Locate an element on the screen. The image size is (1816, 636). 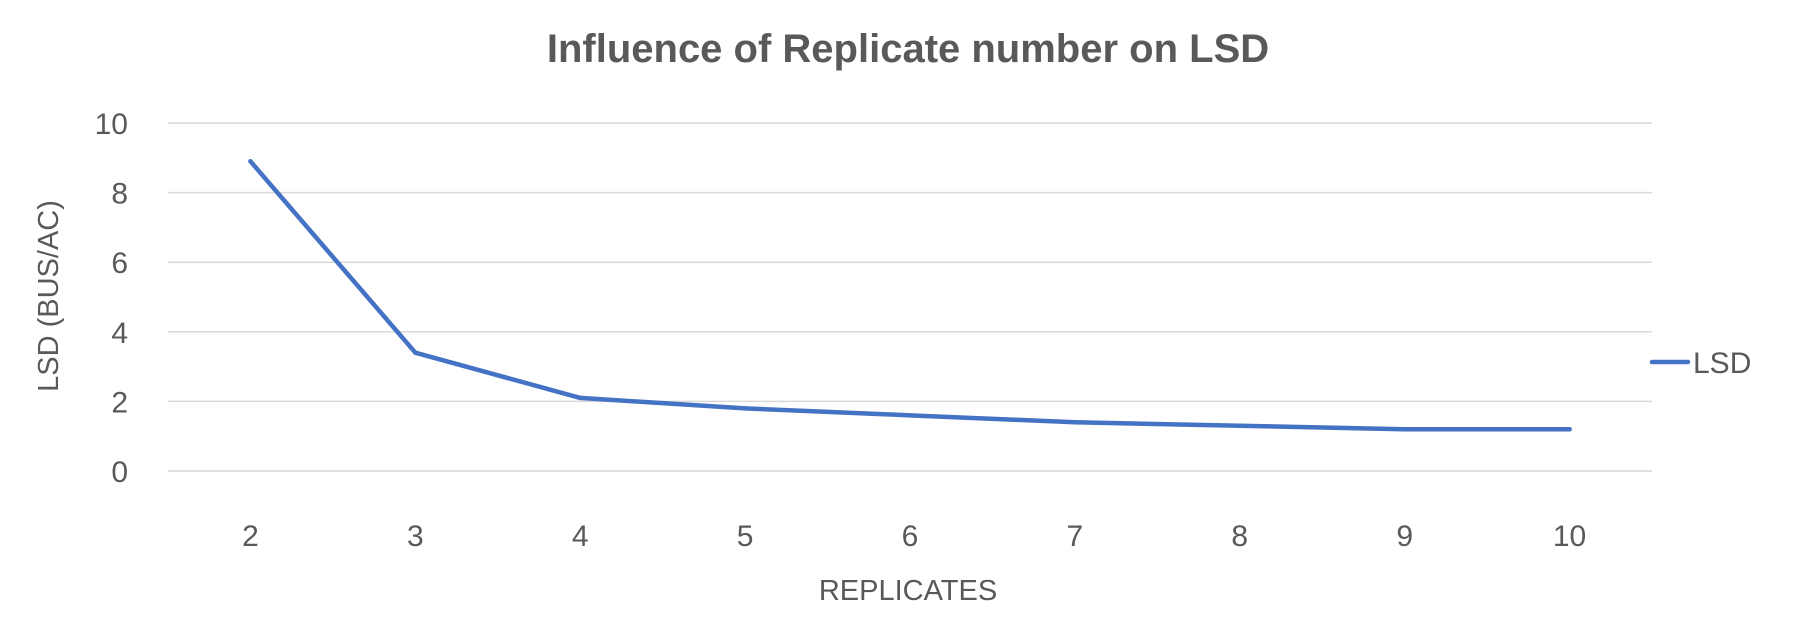
x-axis-label: REPLICATES is located at coordinates (908, 591).